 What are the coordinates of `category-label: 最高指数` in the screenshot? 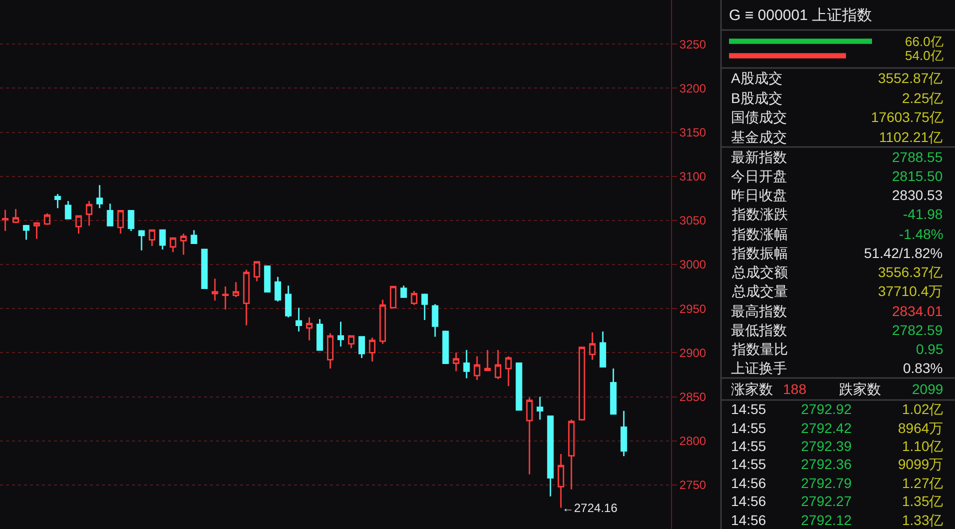 It's located at (759, 311).